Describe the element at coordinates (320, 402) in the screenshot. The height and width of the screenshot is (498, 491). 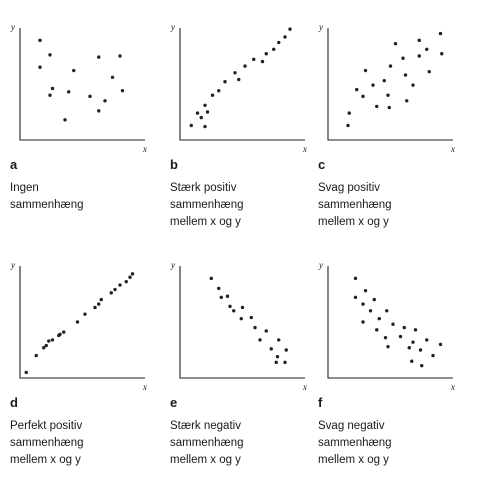
I see `panel-letter: f` at that location.